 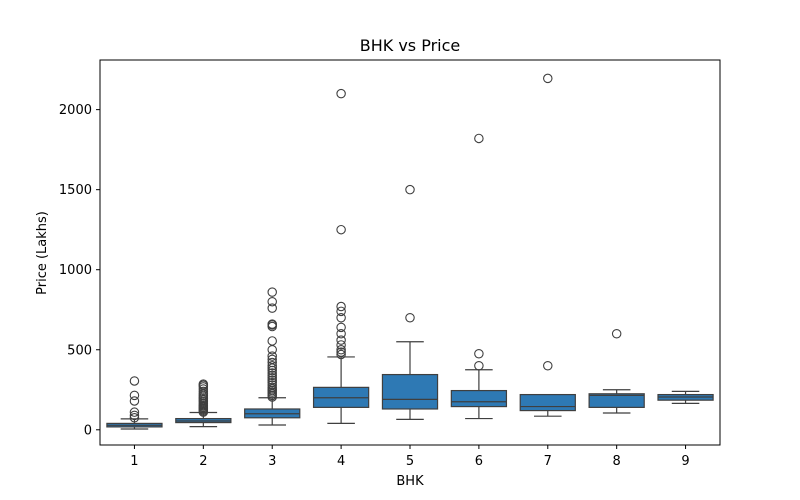 What do you see at coordinates (410, 45) in the screenshot?
I see `chart-title: BHK vs Price` at bounding box center [410, 45].